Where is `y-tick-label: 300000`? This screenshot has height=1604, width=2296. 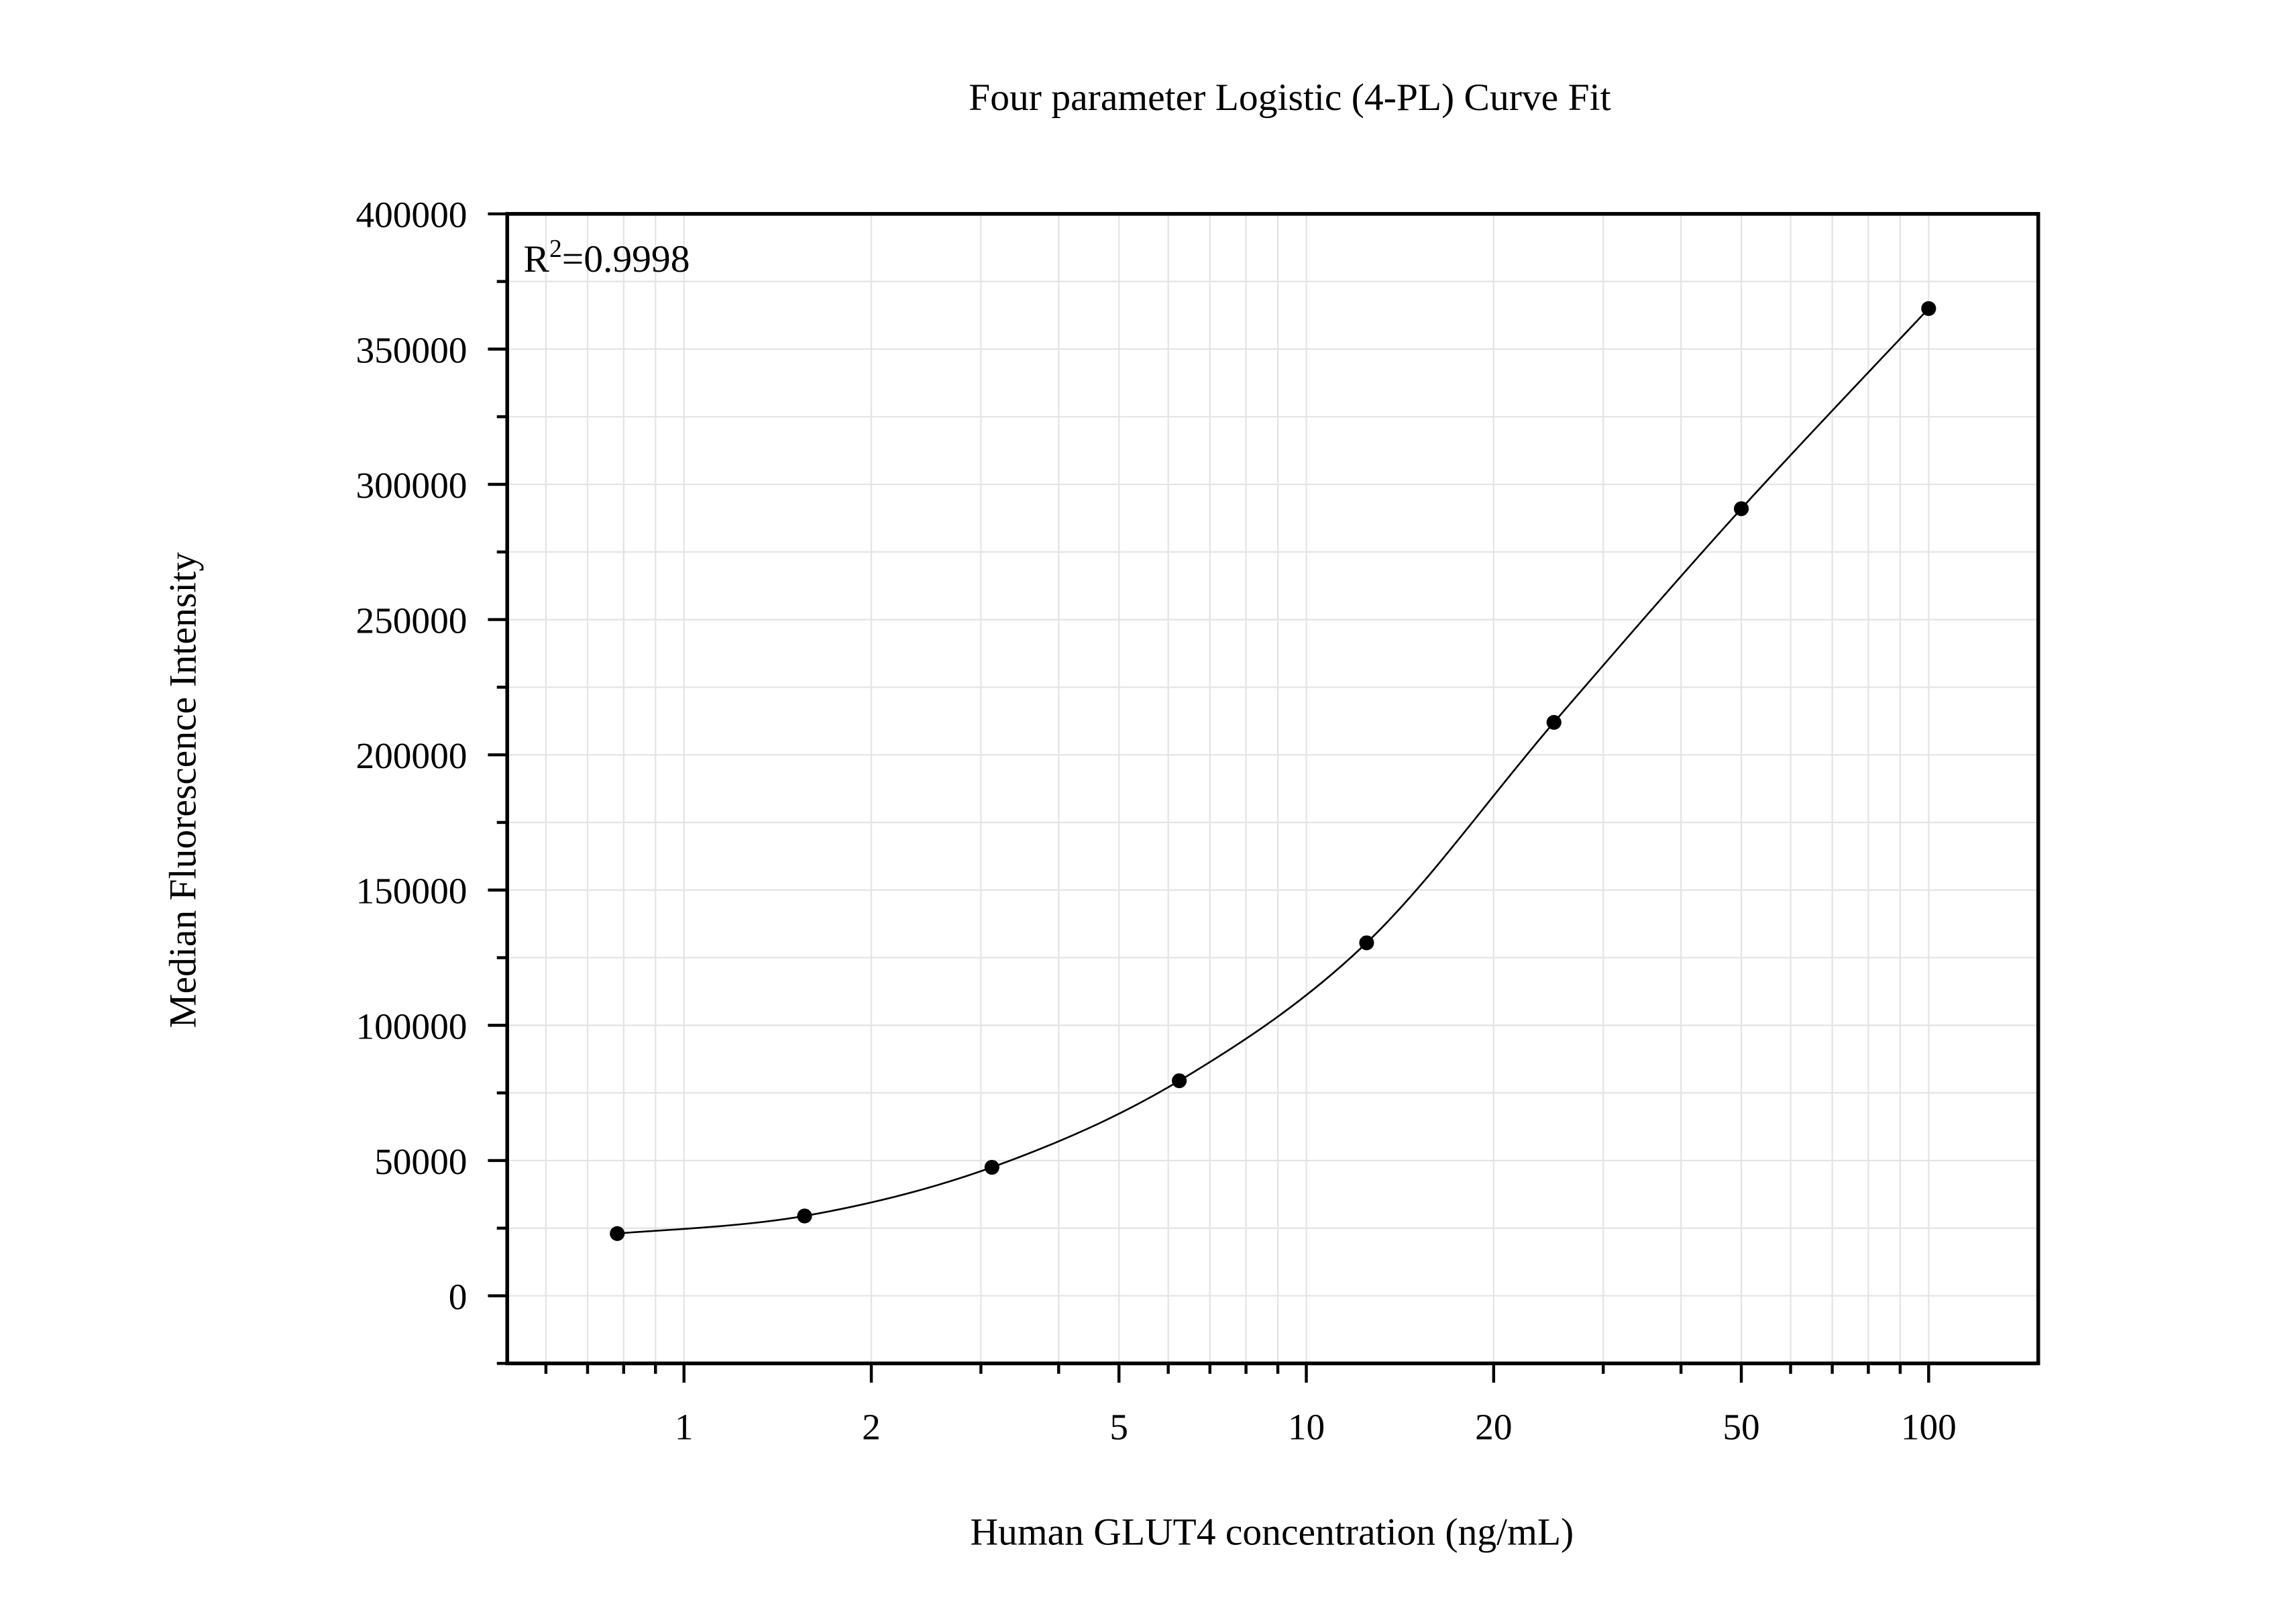 y-tick-label: 300000 is located at coordinates (412, 485).